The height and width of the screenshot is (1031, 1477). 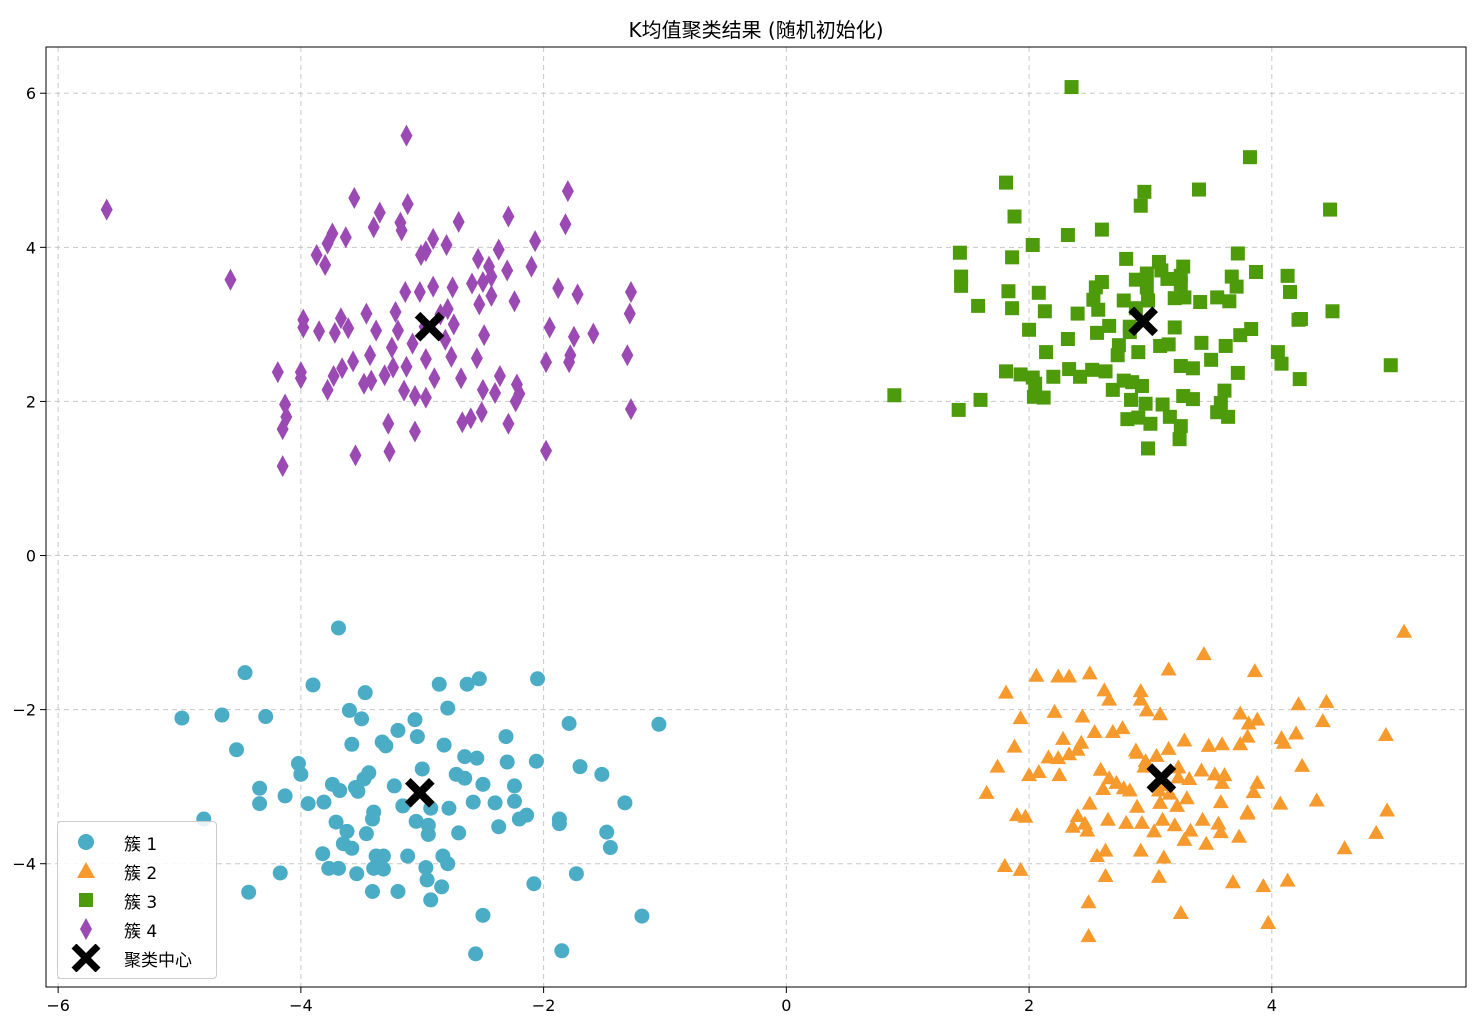 I want to click on y-tick-label: 6, so click(x=31, y=93).